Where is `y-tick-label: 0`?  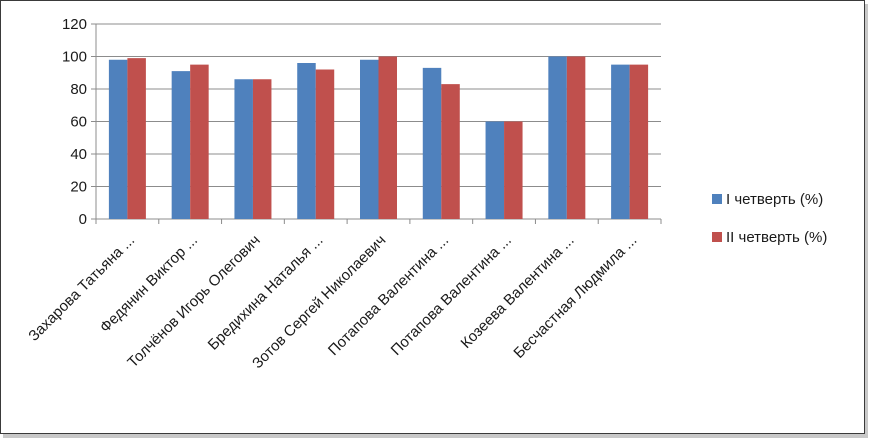 y-tick-label: 0 is located at coordinates (83, 219).